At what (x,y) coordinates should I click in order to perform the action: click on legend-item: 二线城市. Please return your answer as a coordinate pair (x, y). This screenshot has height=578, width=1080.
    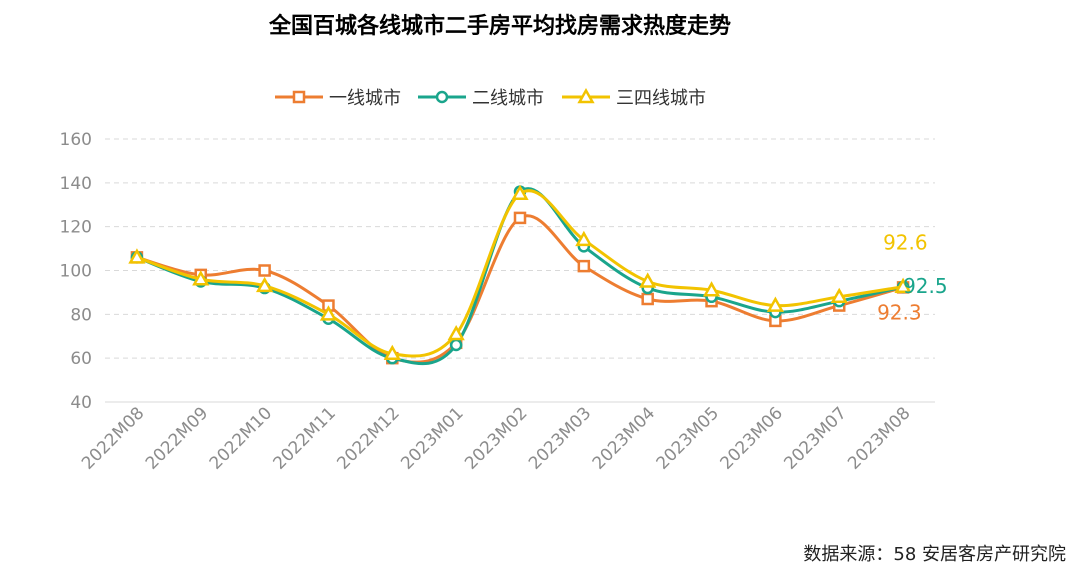
    Looking at the image, I should click on (481, 98).